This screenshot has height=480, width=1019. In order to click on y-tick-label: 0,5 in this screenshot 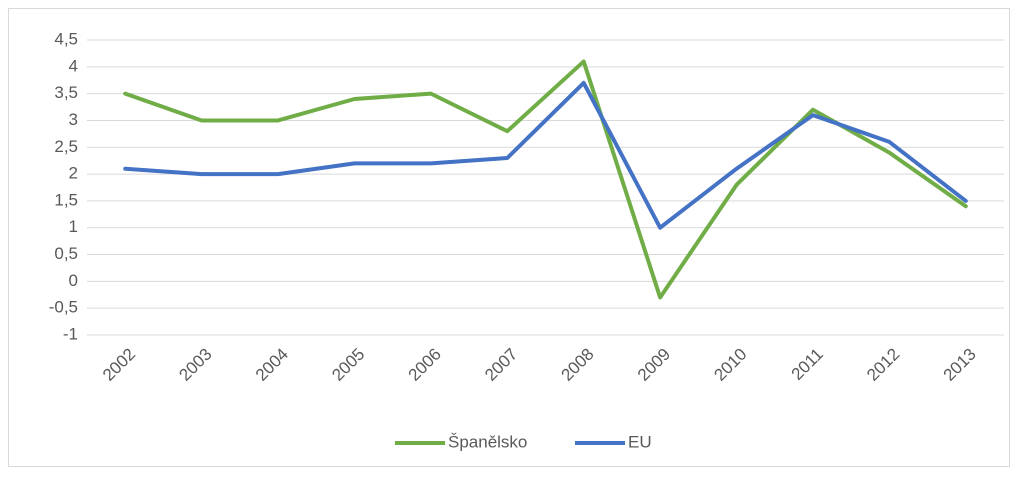, I will do `click(66, 253)`.